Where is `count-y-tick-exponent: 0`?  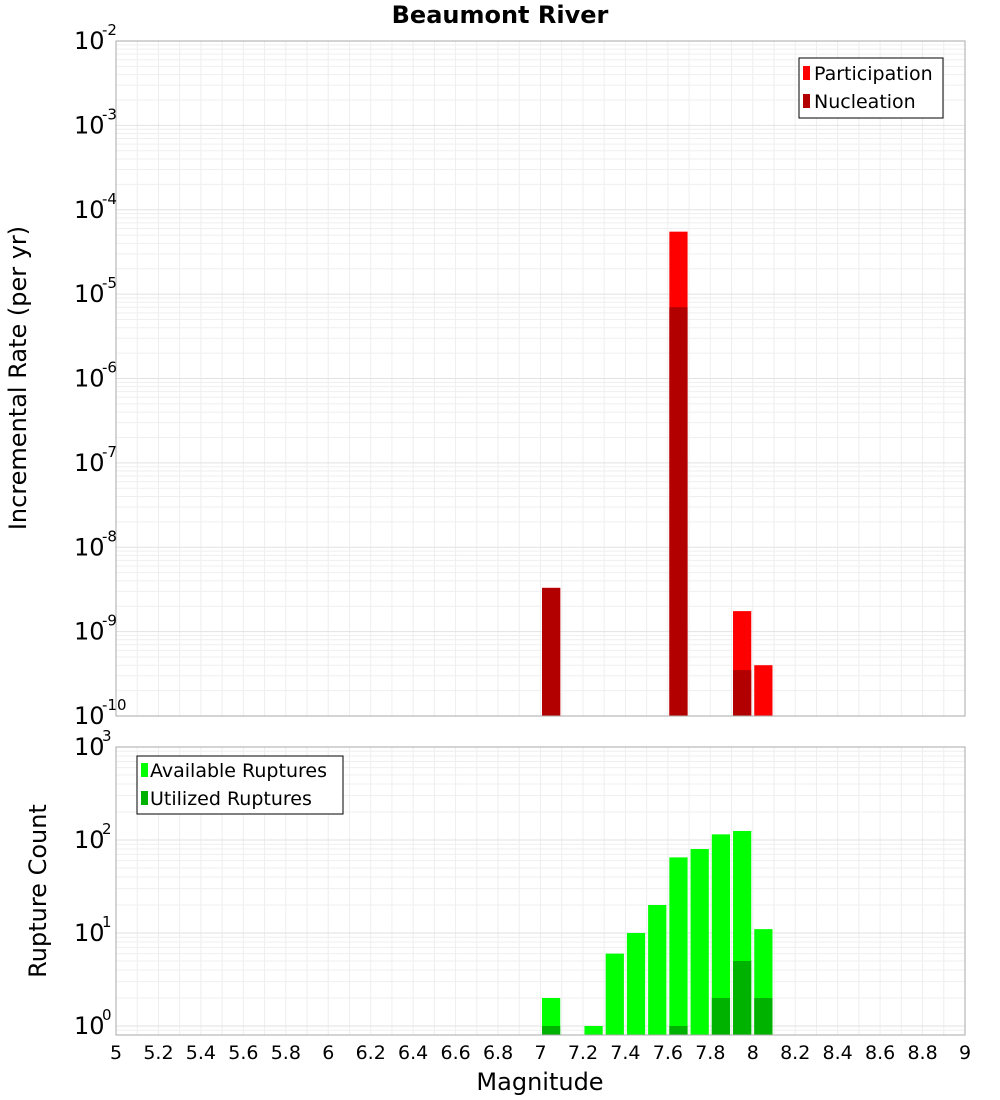 count-y-tick-exponent: 0 is located at coordinates (107, 1015).